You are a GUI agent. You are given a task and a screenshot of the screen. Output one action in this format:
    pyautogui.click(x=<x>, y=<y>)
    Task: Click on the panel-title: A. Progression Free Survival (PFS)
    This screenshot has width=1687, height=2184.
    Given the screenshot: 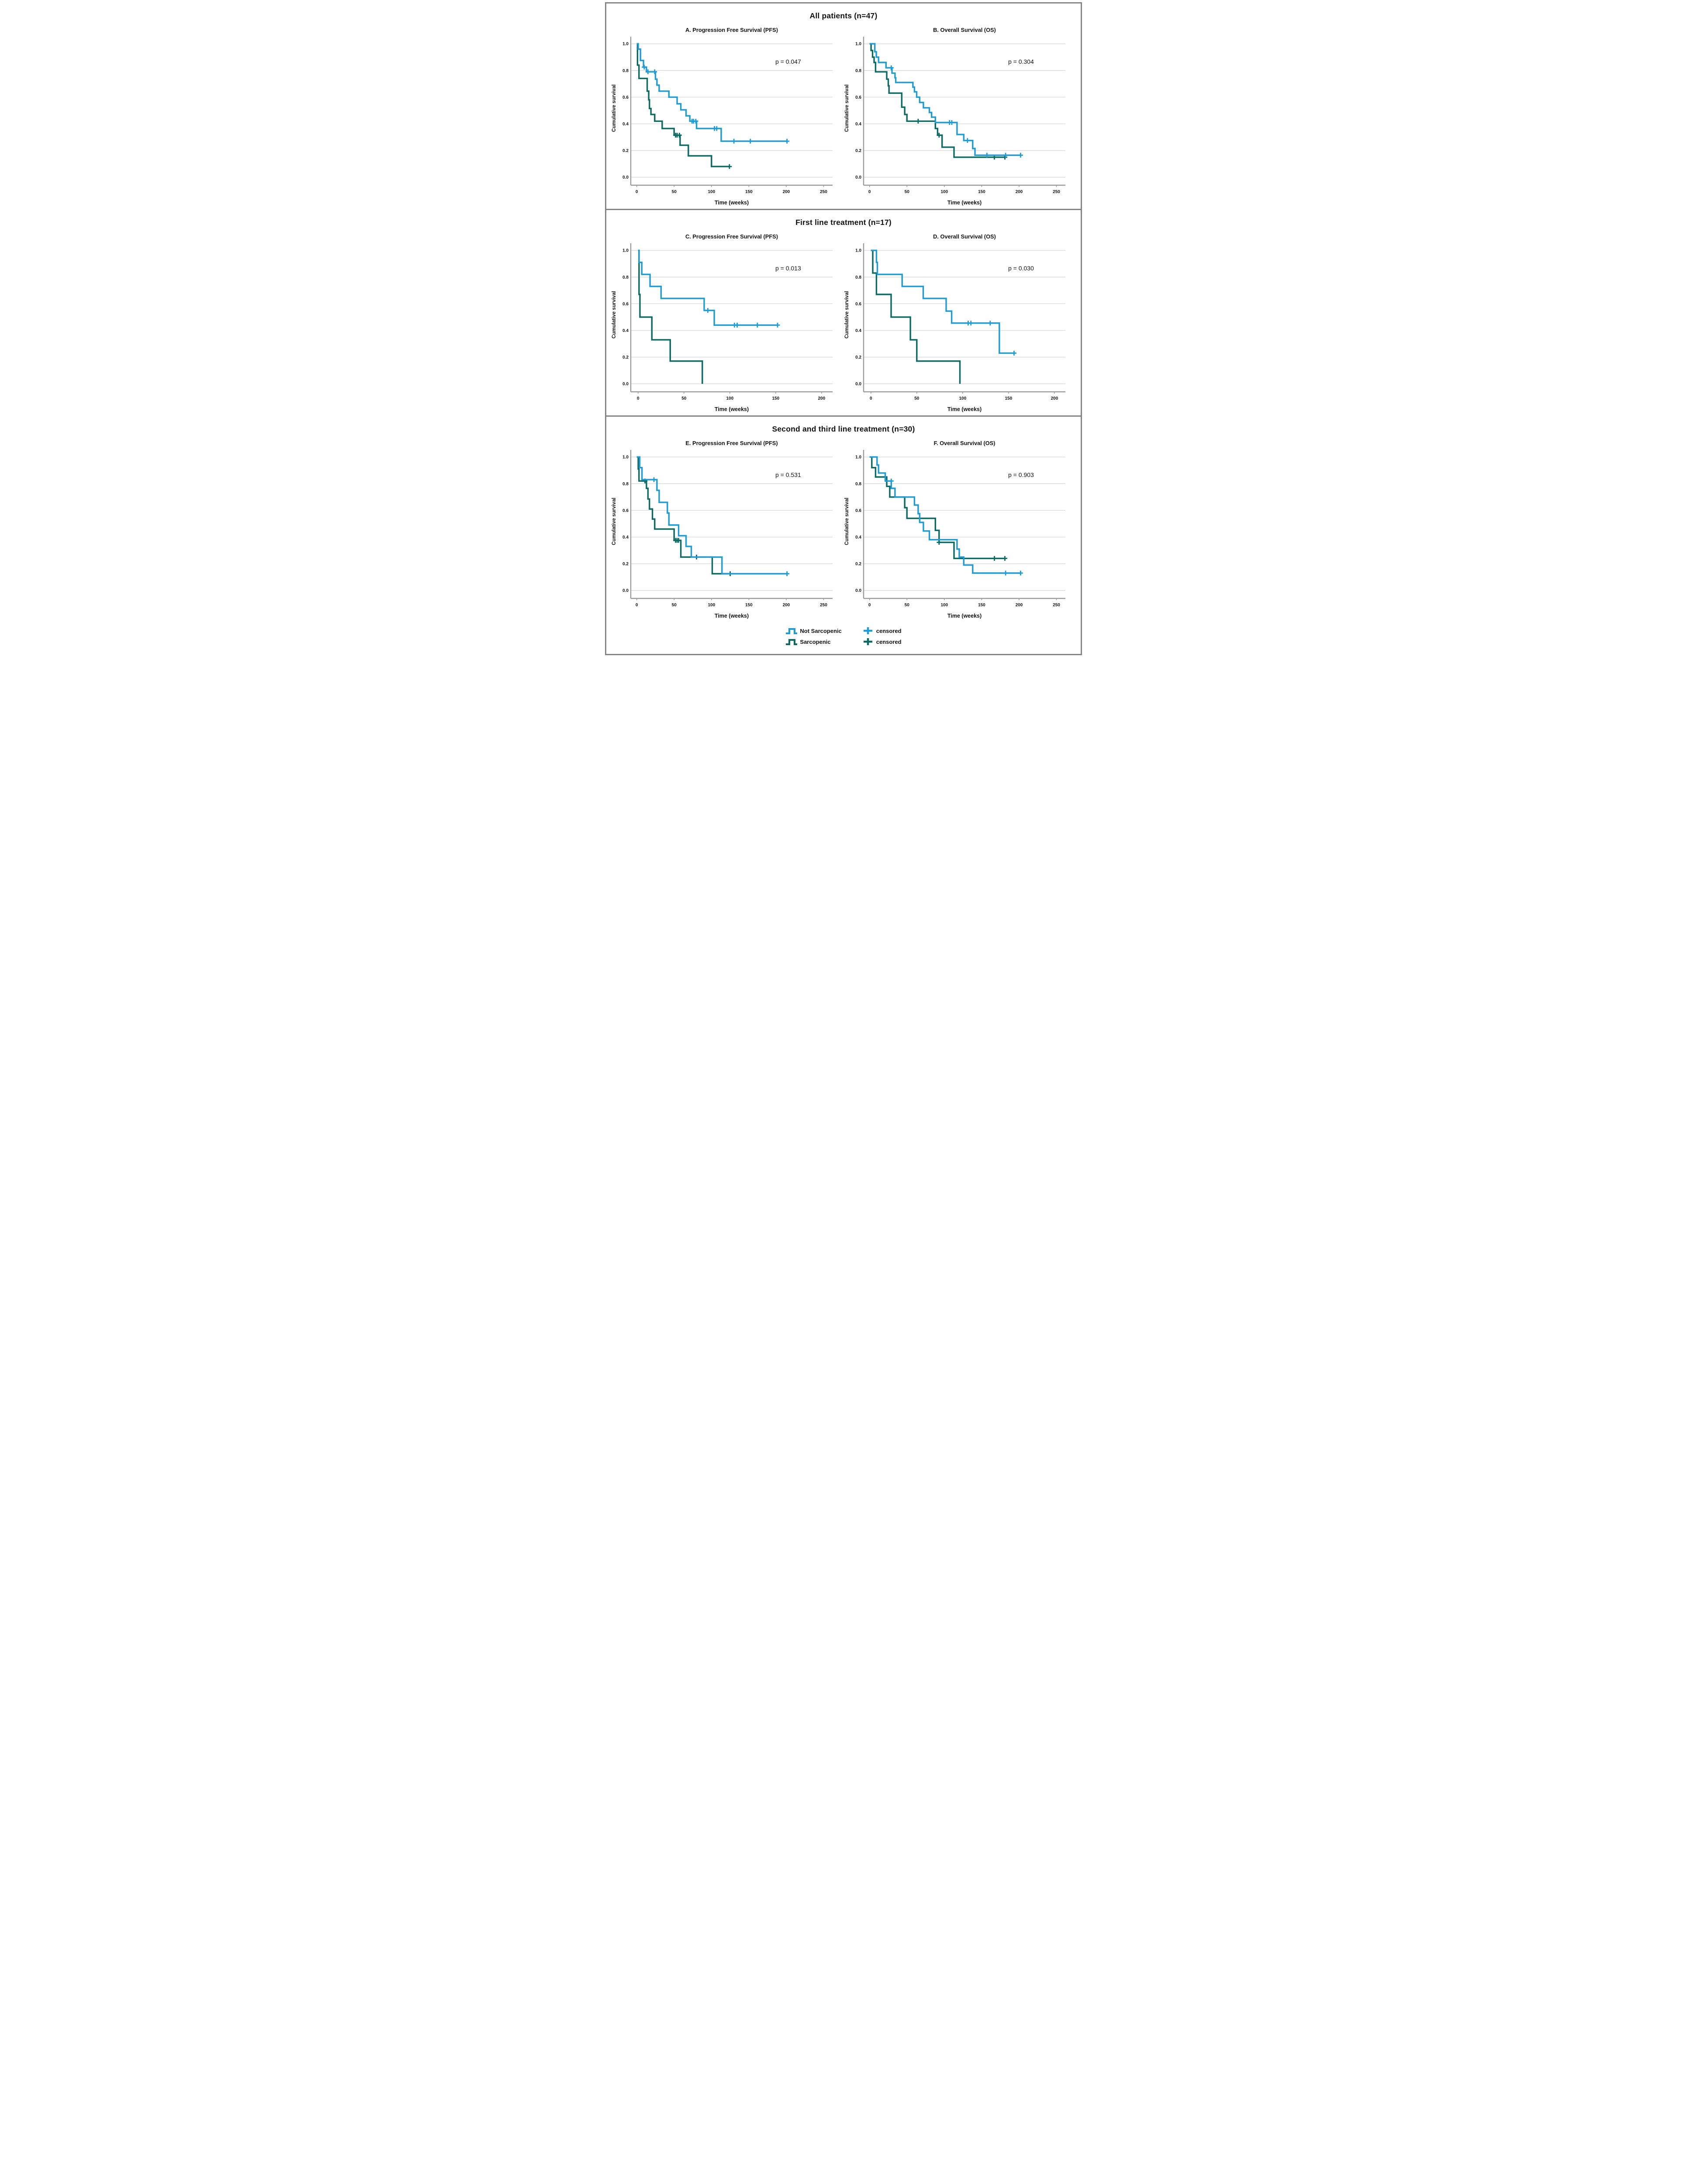 What is the action you would take?
    pyautogui.click(x=731, y=30)
    